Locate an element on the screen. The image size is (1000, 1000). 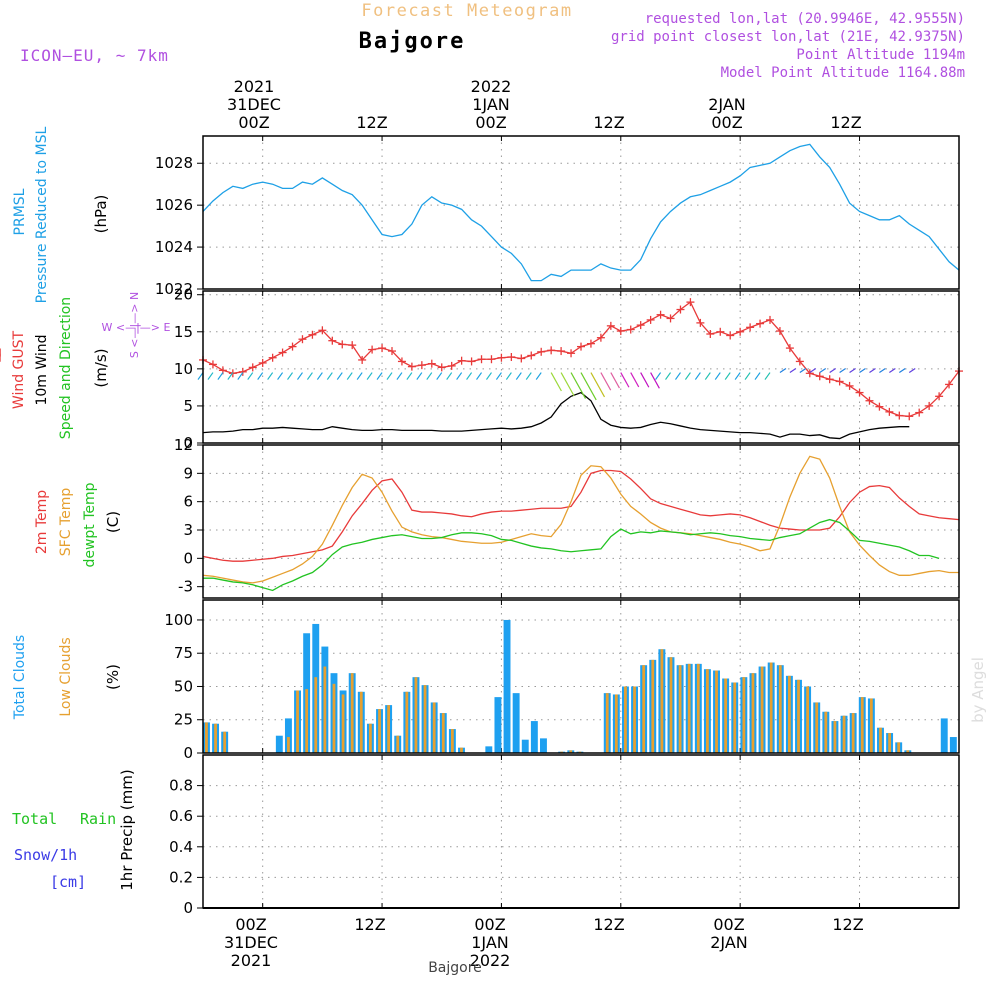
clouds-panel: 0 25 50 75 100 is located at coordinates (562, 680).